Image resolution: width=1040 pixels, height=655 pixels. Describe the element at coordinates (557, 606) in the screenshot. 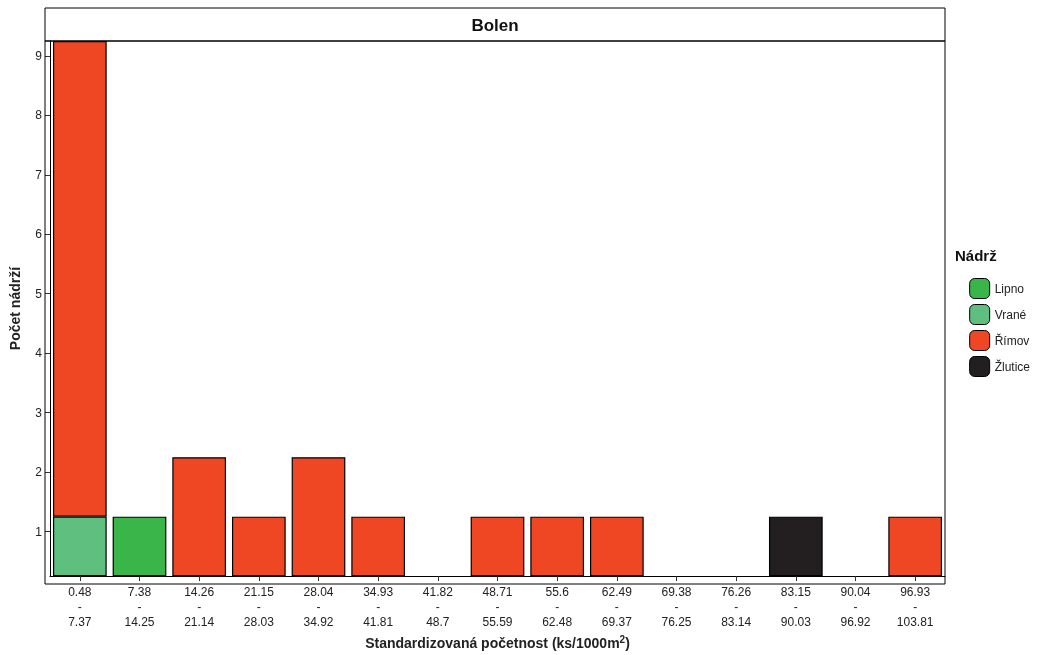

I see `x-tick-label: 55.6 - 62.48` at that location.